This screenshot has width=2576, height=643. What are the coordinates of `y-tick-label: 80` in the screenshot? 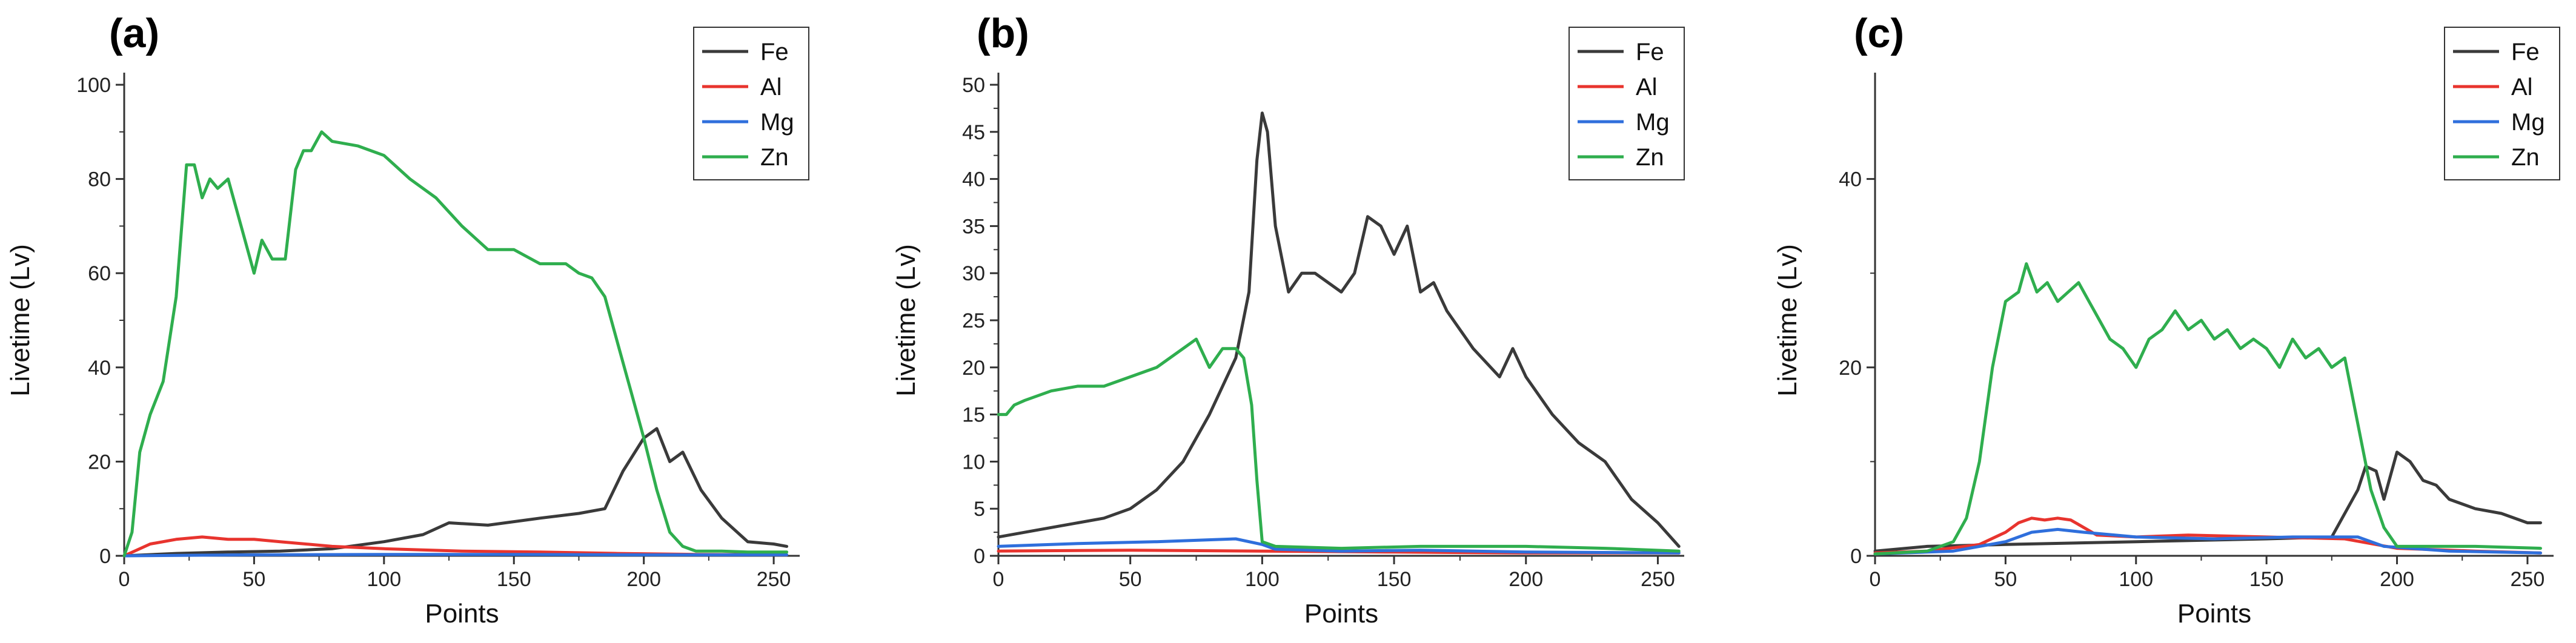 It's located at (99, 179).